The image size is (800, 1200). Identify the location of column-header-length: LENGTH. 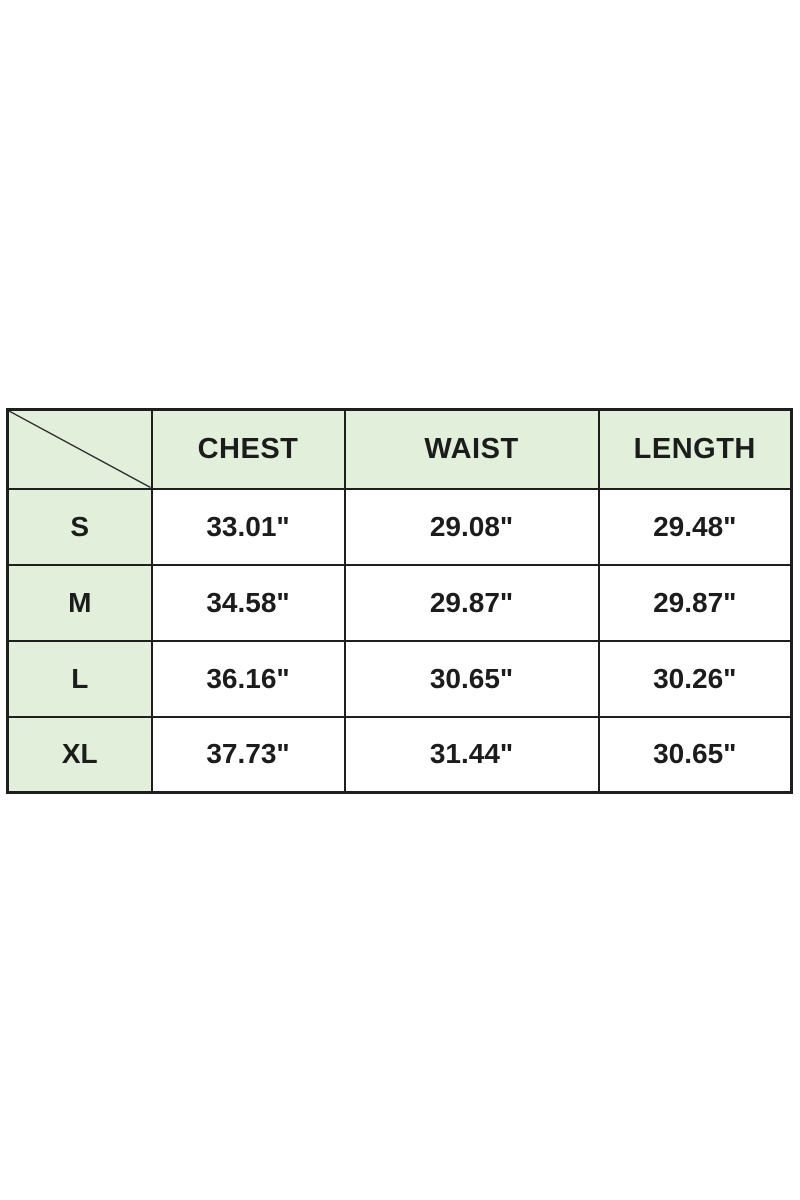
(695, 449).